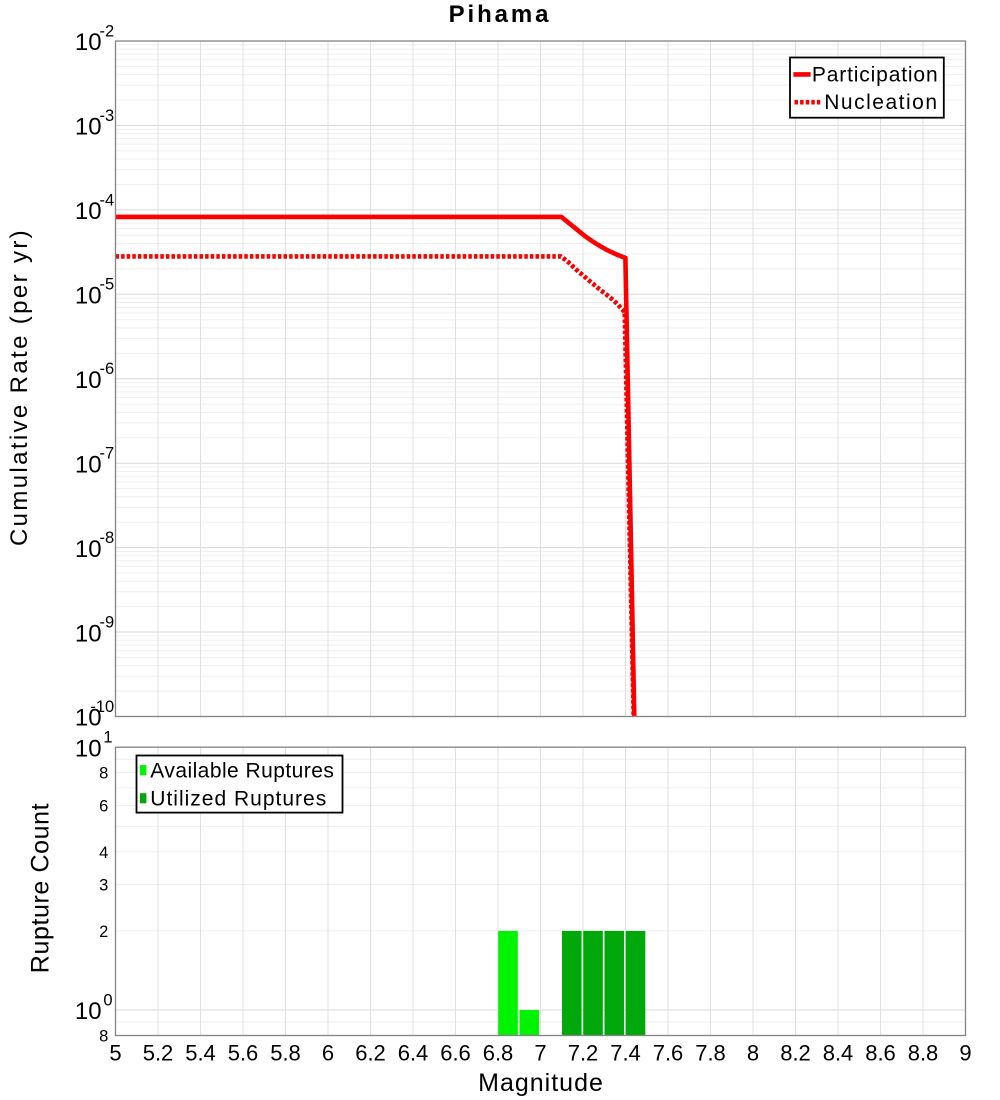  Describe the element at coordinates (370, 1053) in the screenshot. I see `svg-text: 6.2` at that location.